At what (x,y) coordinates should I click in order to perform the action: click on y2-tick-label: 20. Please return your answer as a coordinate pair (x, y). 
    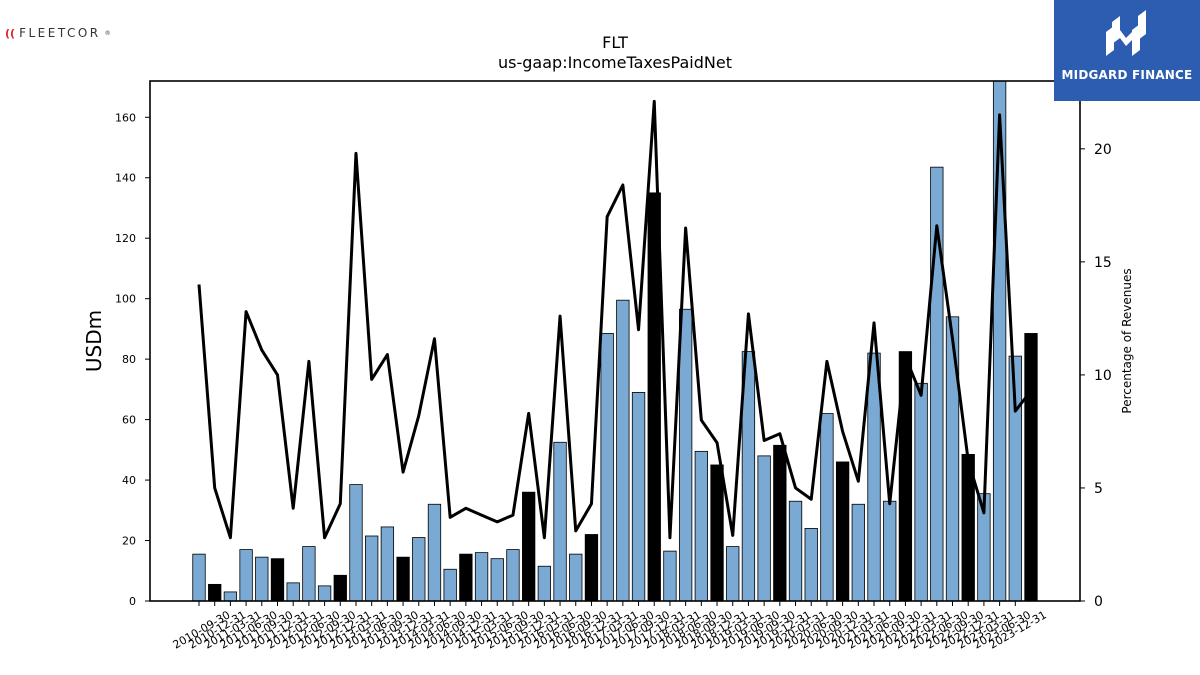
    Looking at the image, I should click on (1103, 150).